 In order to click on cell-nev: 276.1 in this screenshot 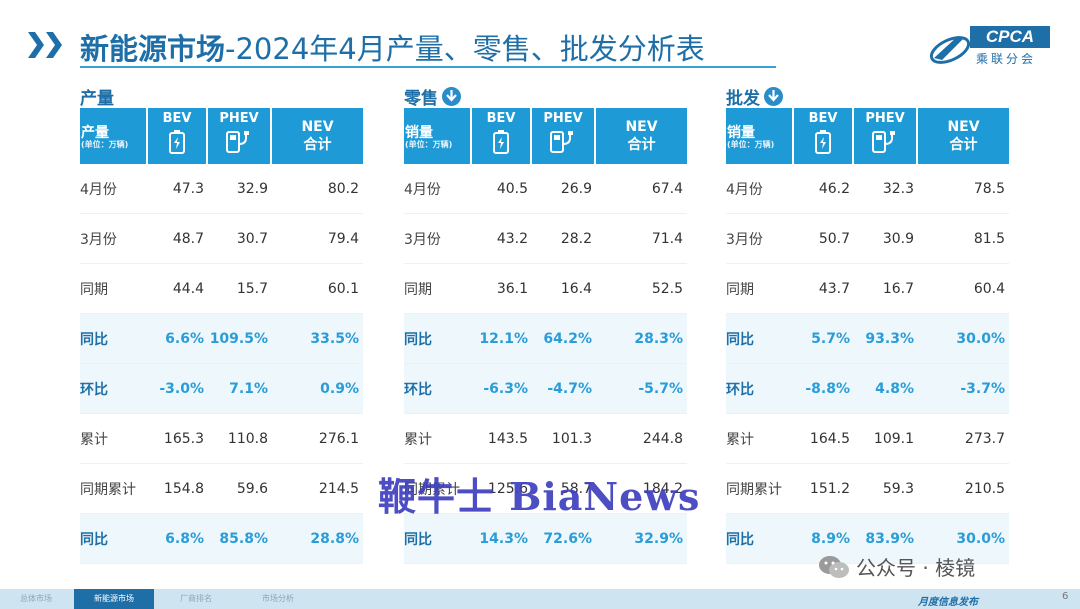, I will do `click(317, 439)`.